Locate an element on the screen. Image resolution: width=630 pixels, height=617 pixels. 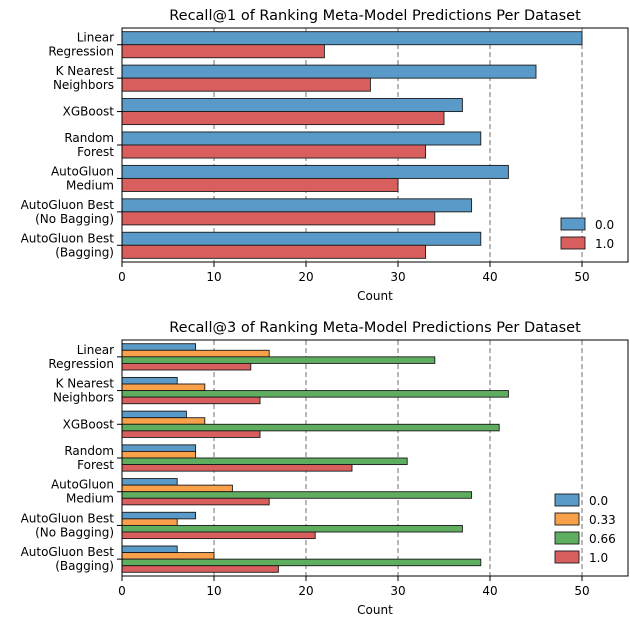
legend-label: 0.66 is located at coordinates (602, 539).